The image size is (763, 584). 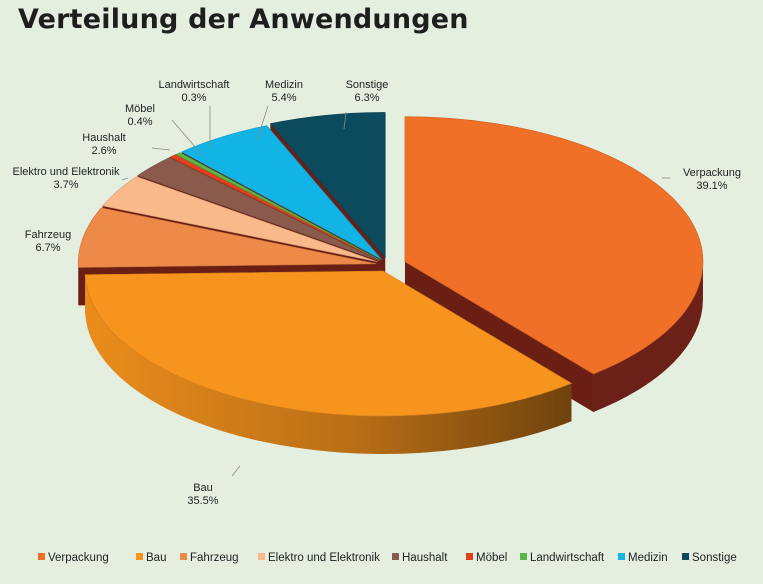 I want to click on legend-label-2: Fahrzeug, so click(x=214, y=558).